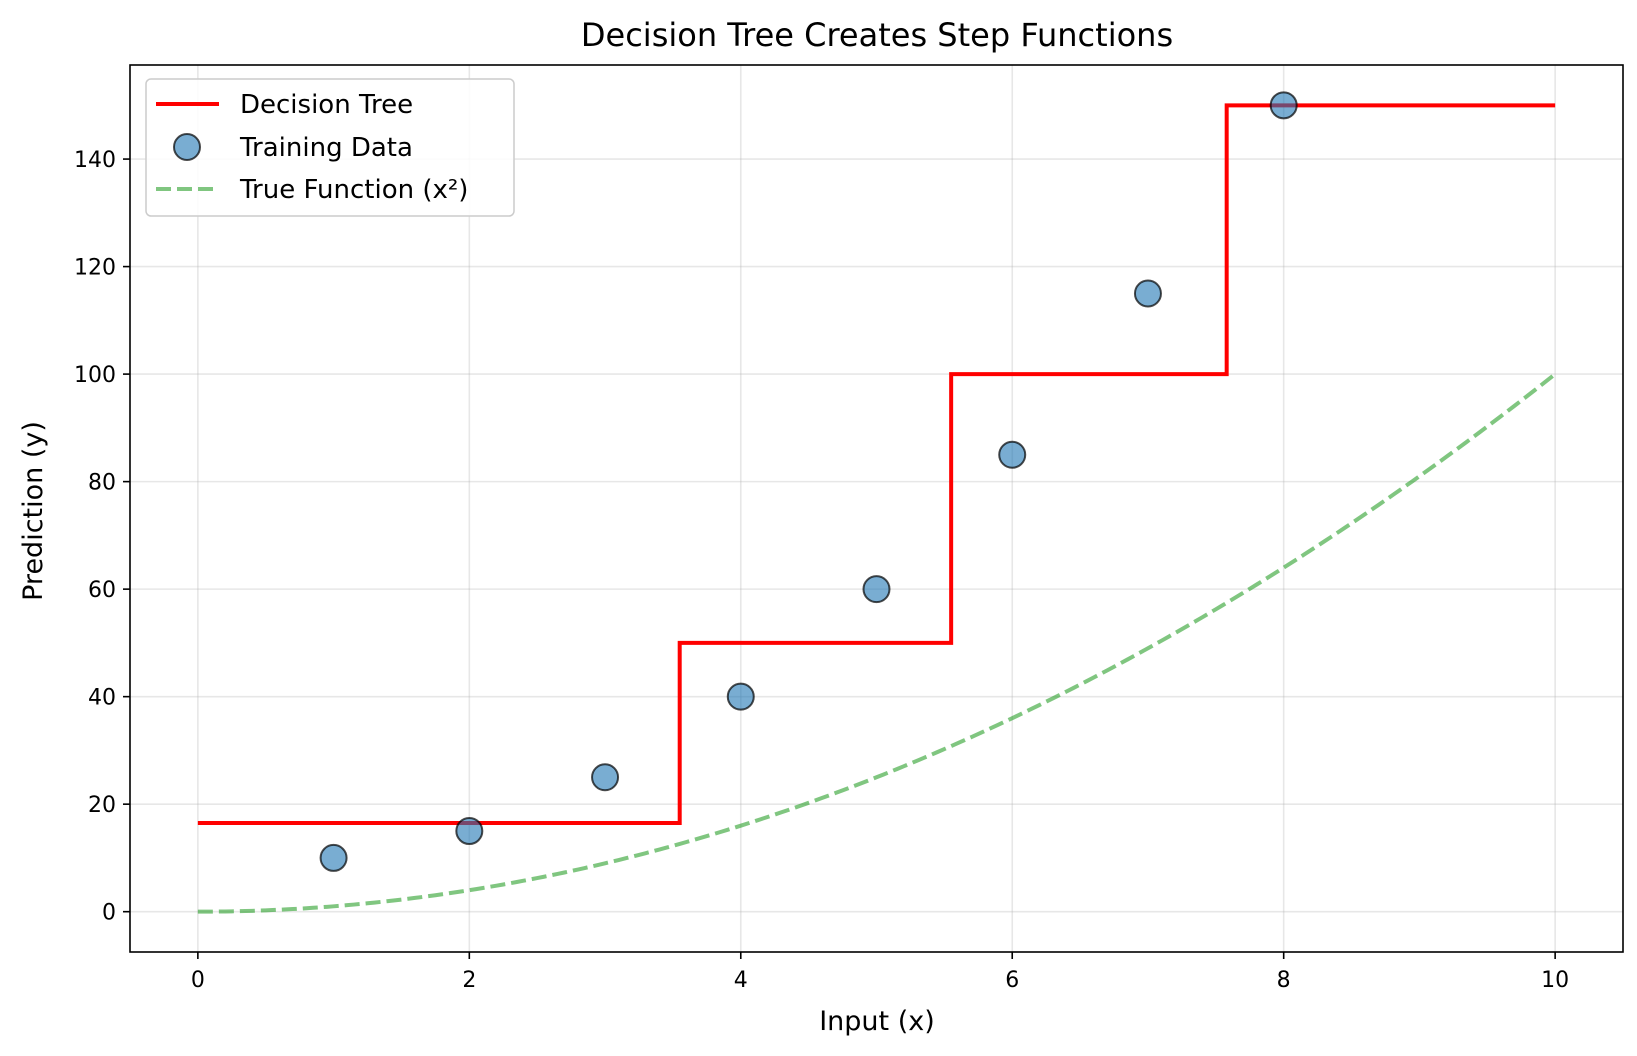 The image size is (1637, 1056). Describe the element at coordinates (95, 268) in the screenshot. I see `y-tick-label: 120` at that location.